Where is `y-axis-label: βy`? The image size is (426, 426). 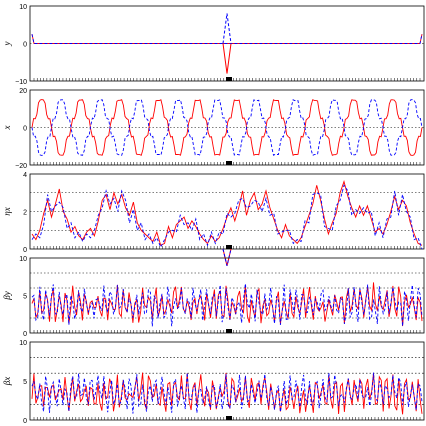
y-axis-label: βy is located at coordinates (7, 295).